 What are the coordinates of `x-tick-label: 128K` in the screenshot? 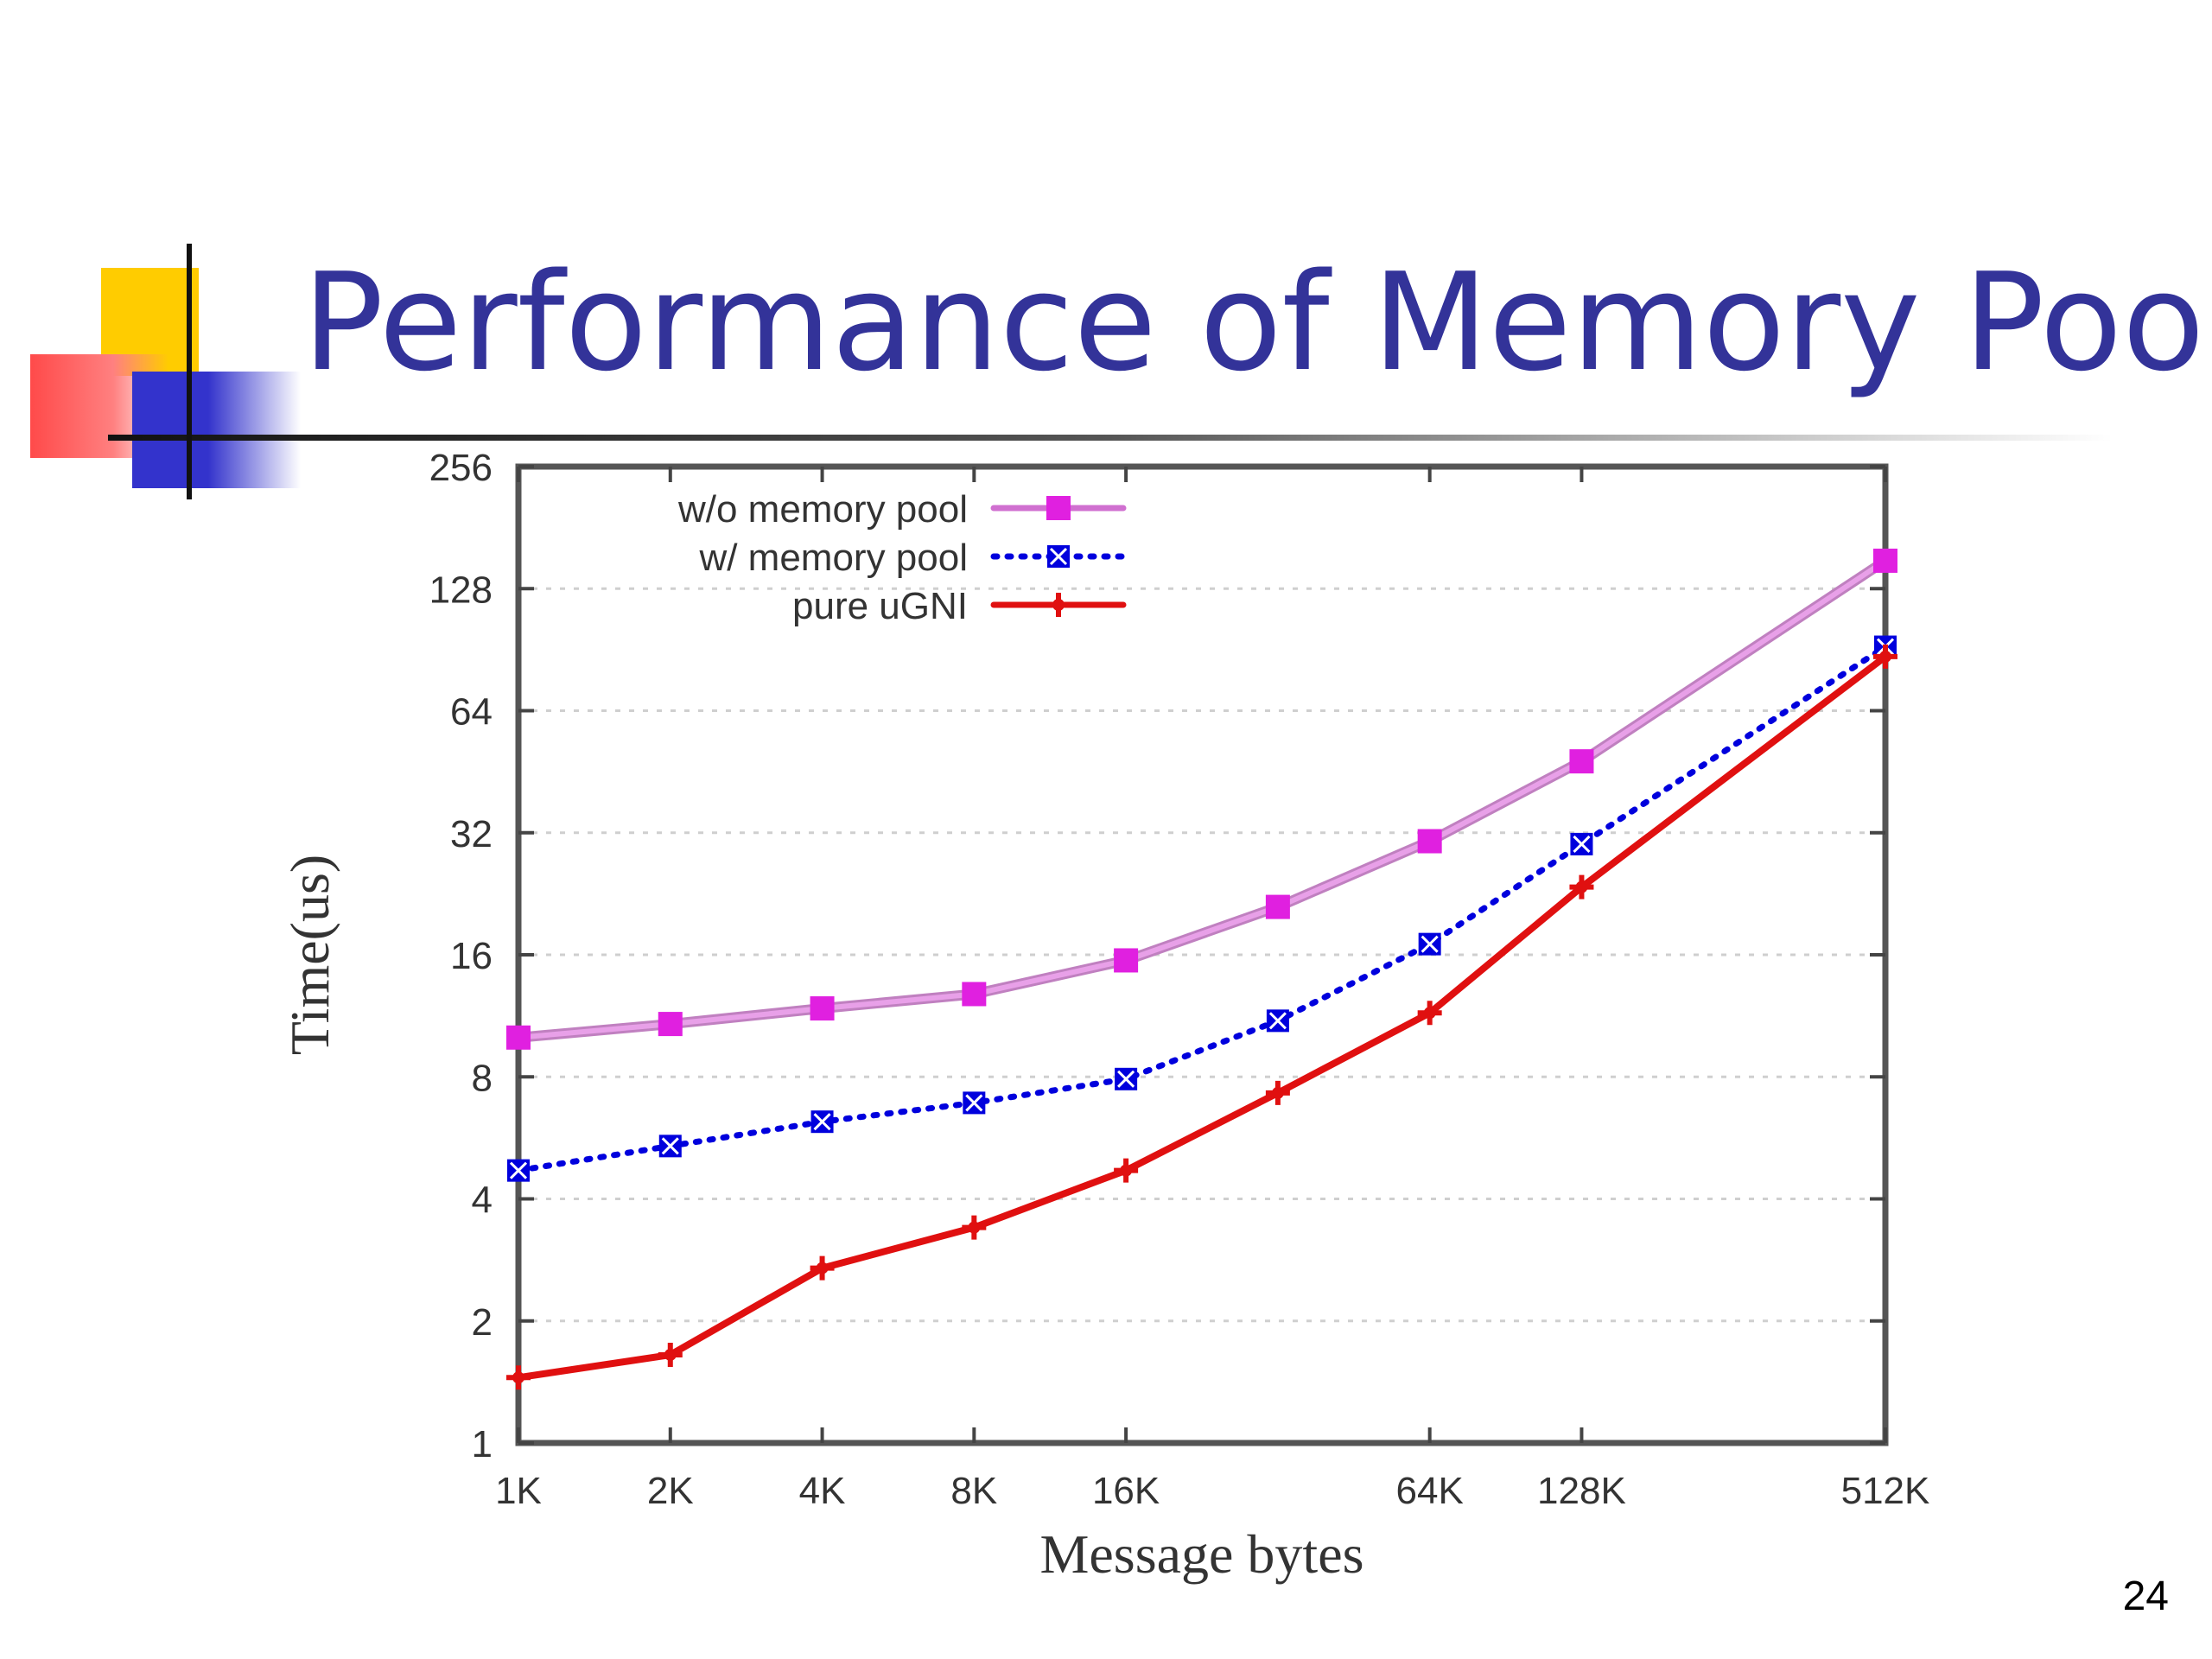 It's located at (1581, 1491).